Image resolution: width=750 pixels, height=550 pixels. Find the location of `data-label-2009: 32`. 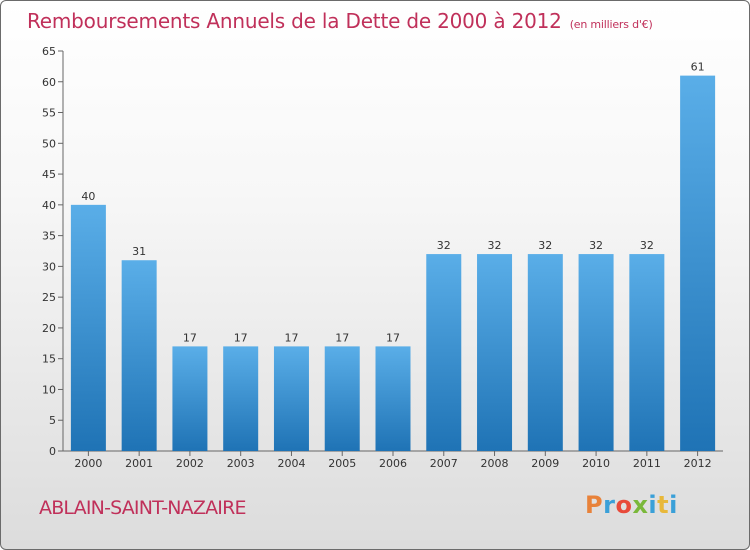

data-label-2009: 32 is located at coordinates (545, 245).